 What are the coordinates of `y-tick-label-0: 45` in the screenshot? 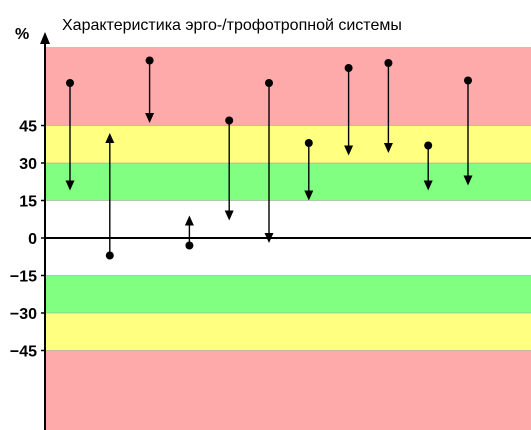 It's located at (28, 127).